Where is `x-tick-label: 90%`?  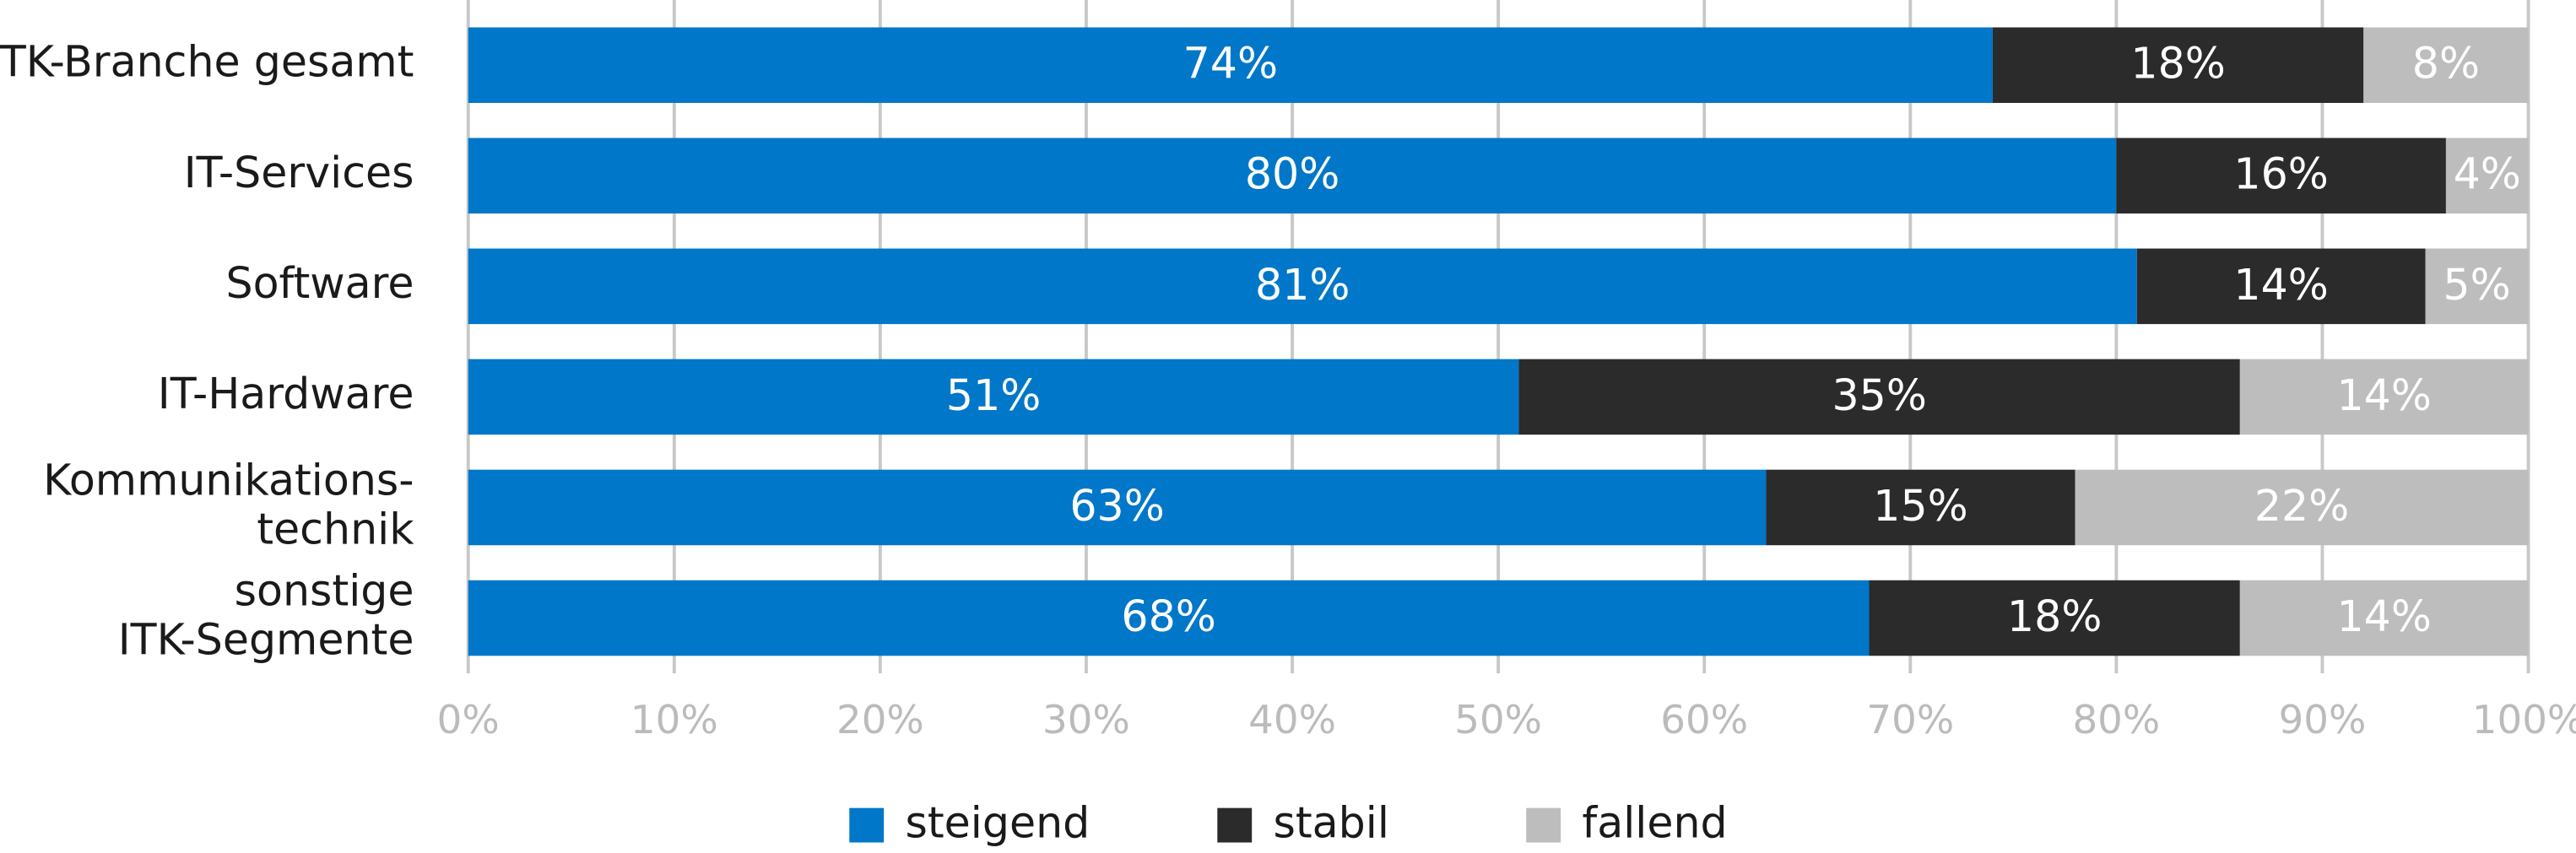 x-tick-label: 90% is located at coordinates (2323, 720).